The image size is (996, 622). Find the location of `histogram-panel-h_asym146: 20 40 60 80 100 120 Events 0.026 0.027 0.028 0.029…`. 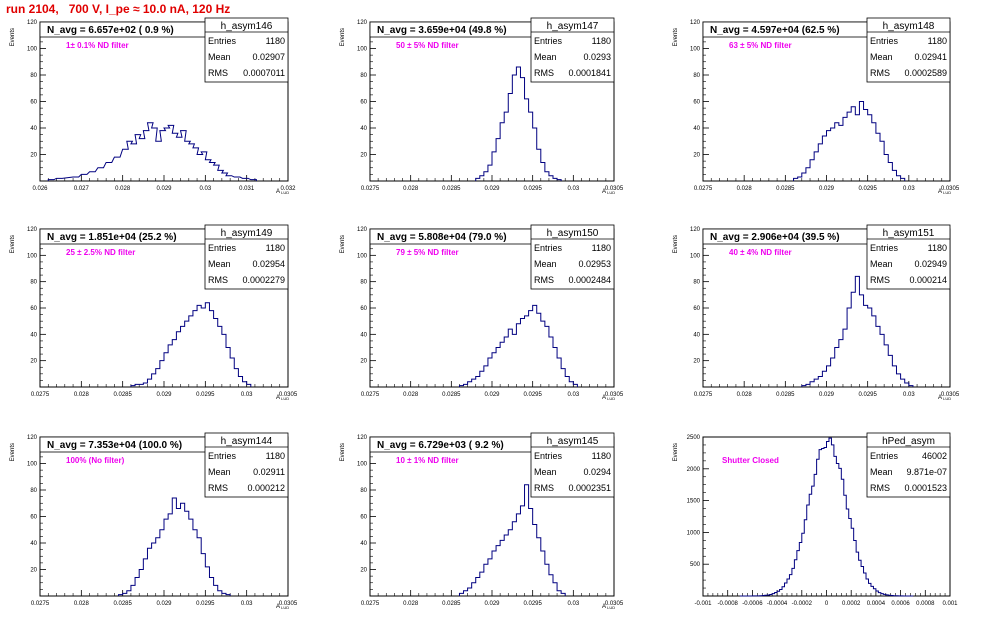

histogram-panel-h_asym146: 20 40 60 80 100 120 Events 0.026 0.027 0.028 0.029… is located at coordinates (153, 106).